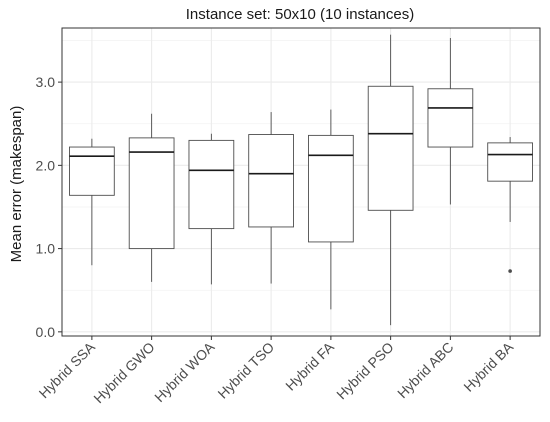 This screenshot has height=422, width=550. Describe the element at coordinates (450, 118) in the screenshot. I see `box-hybrid-abc` at that location.